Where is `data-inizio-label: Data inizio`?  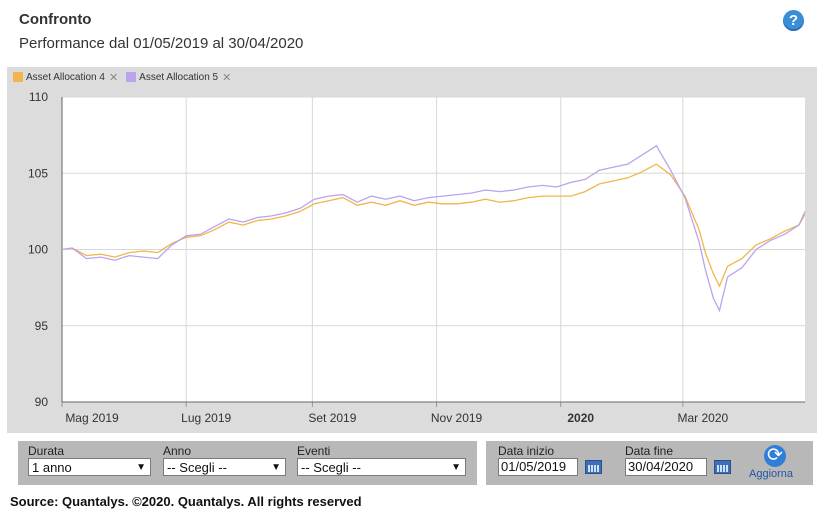 data-inizio-label: Data inizio is located at coordinates (526, 451).